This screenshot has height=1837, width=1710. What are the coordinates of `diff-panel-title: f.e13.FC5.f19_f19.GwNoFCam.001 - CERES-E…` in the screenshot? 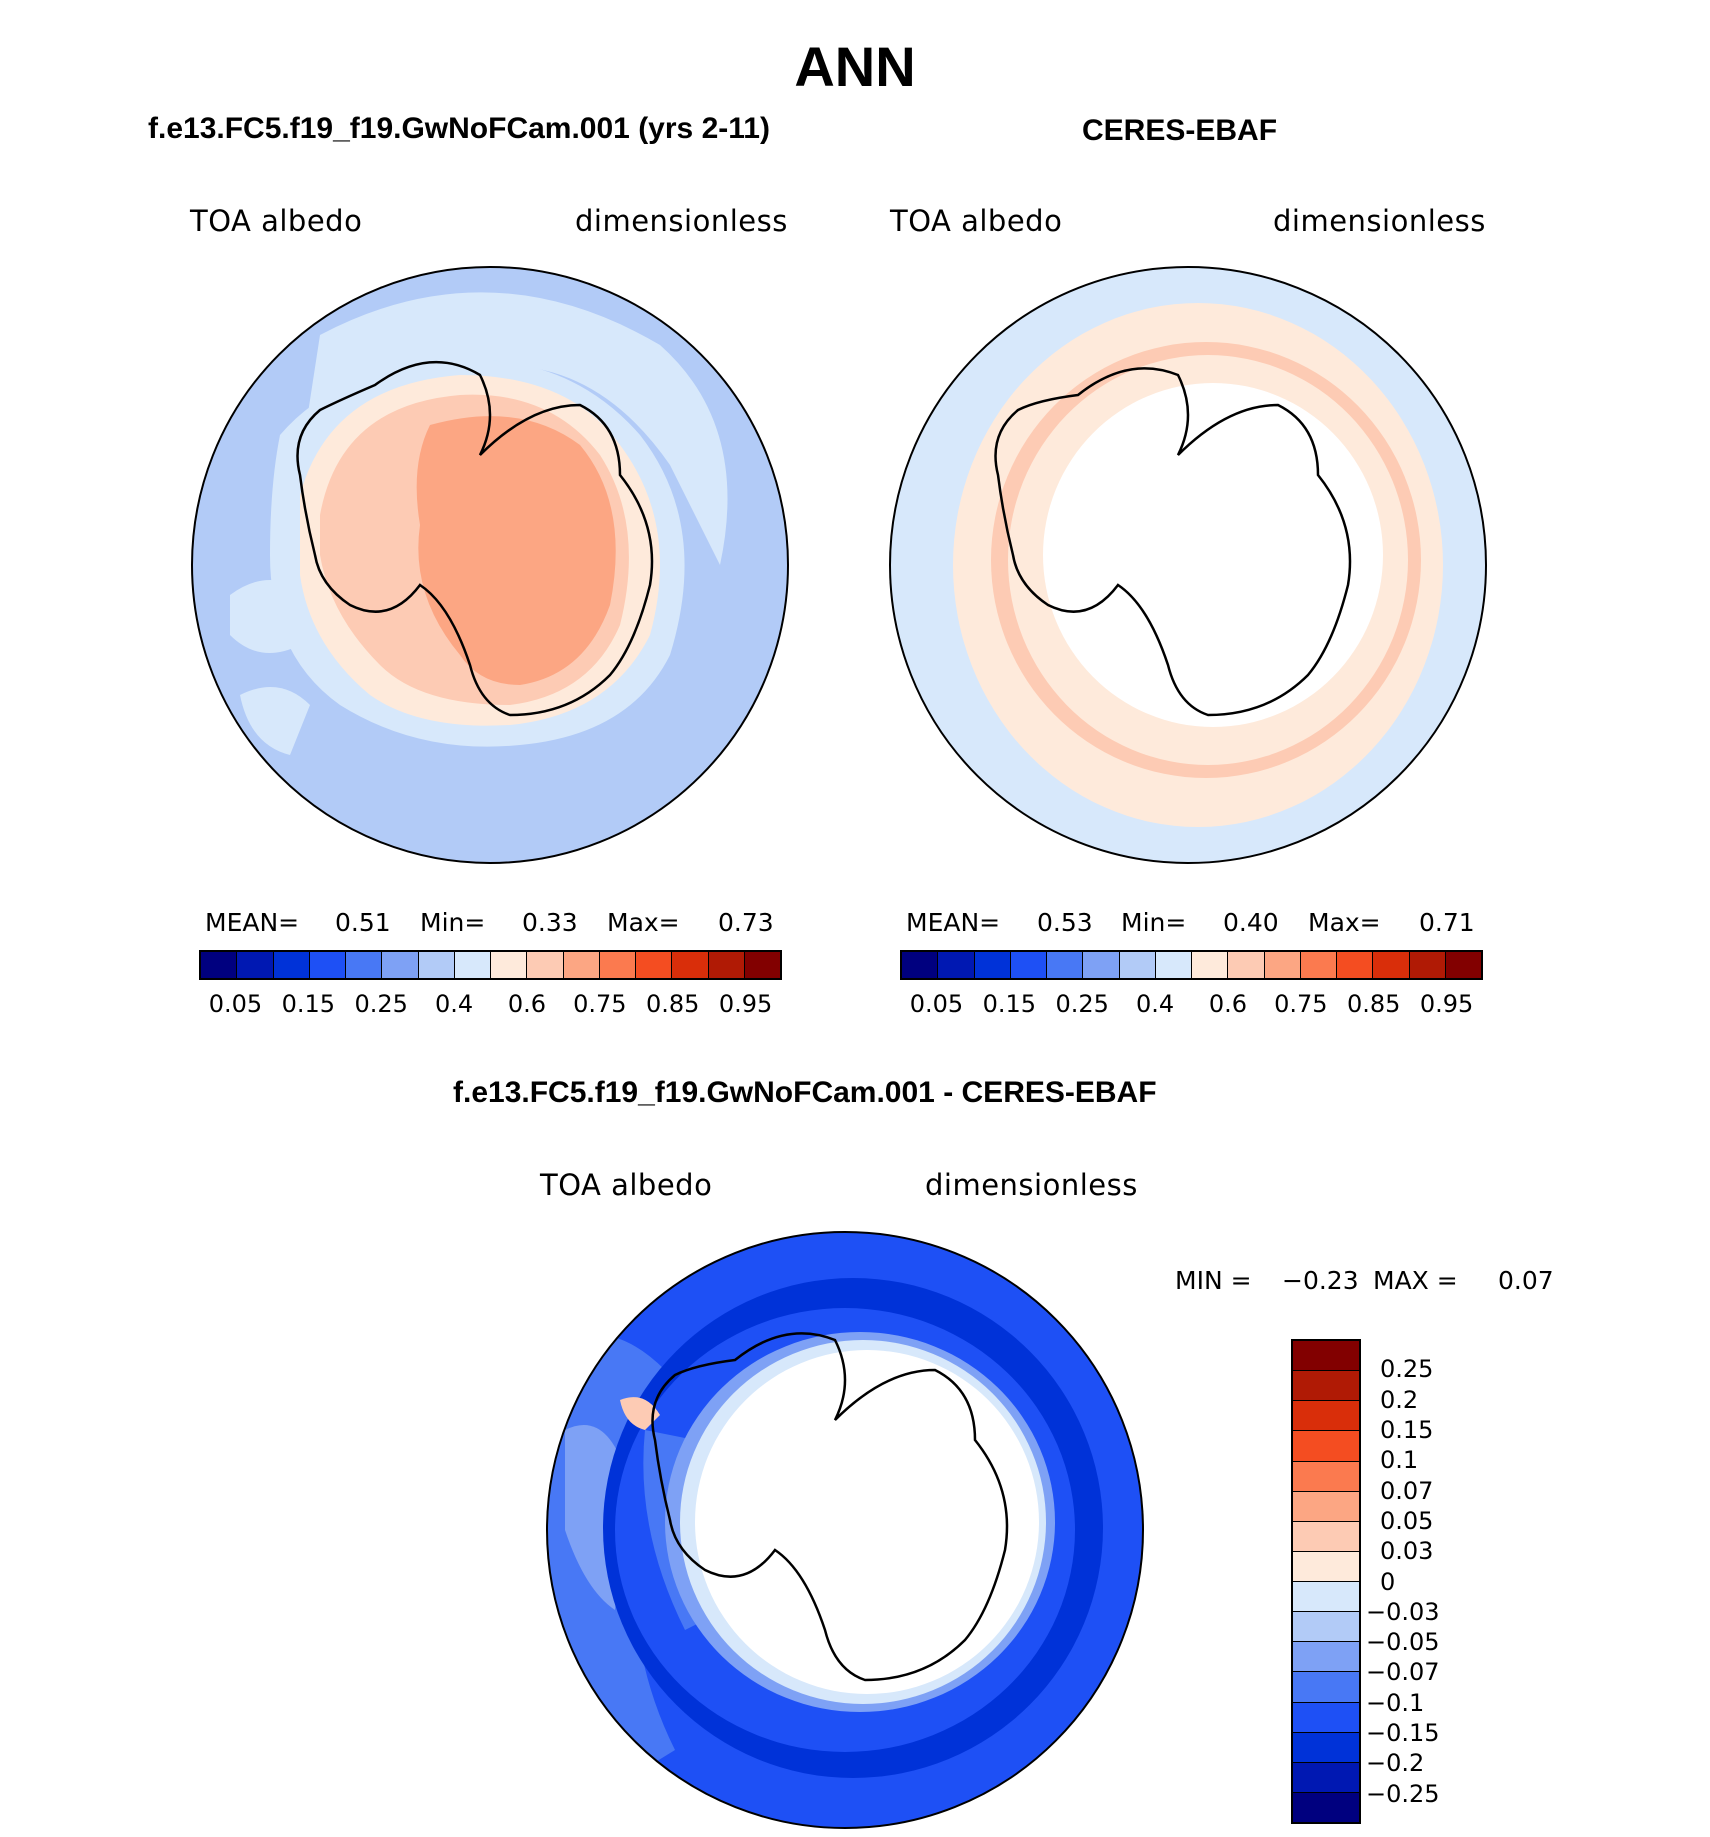 It's located at (805, 1092).